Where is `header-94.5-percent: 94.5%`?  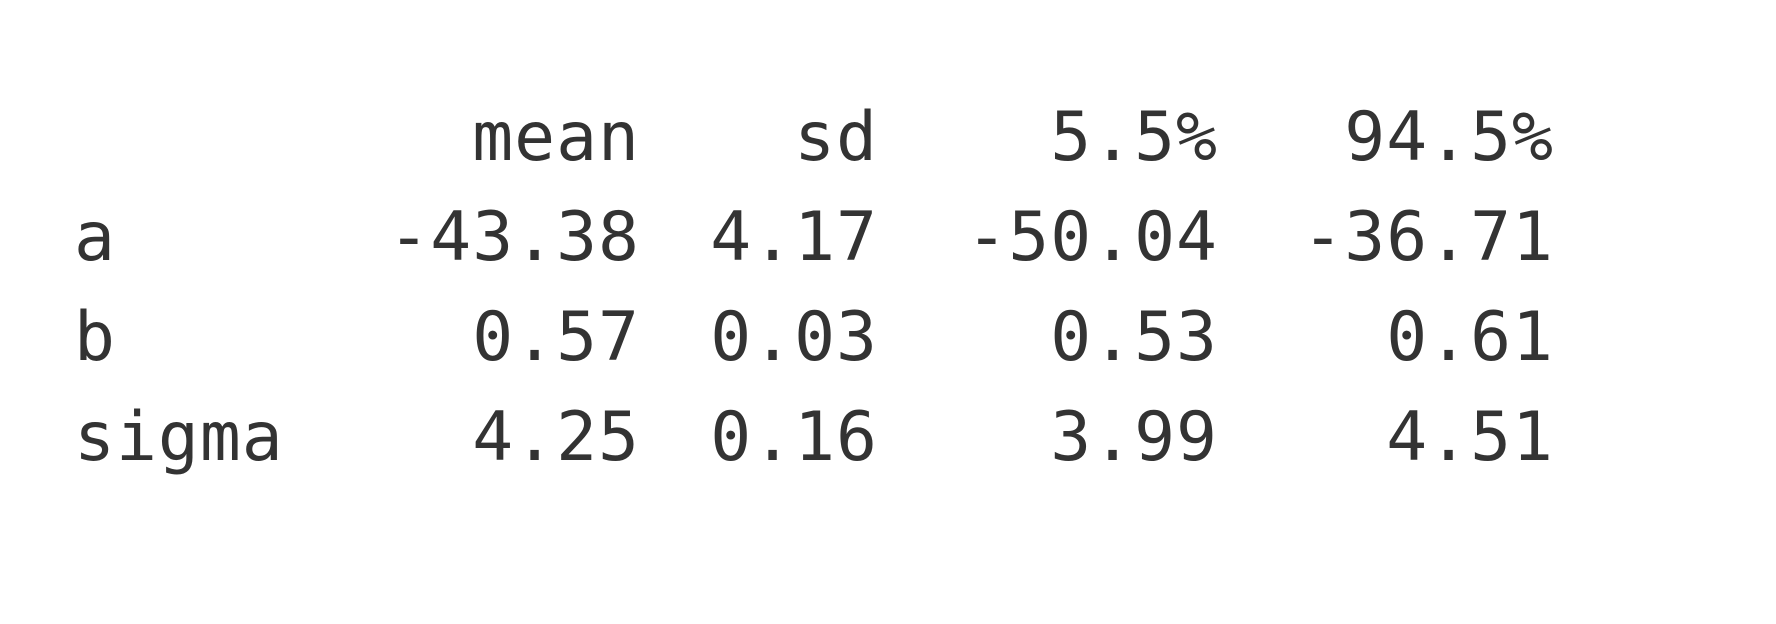
header-94.5-percent: 94.5% is located at coordinates (1449, 137).